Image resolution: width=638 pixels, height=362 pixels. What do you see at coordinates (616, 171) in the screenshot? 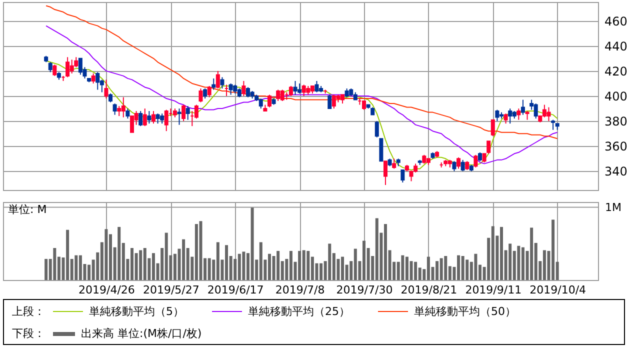
I see `y-tick-label: 340` at bounding box center [616, 171].